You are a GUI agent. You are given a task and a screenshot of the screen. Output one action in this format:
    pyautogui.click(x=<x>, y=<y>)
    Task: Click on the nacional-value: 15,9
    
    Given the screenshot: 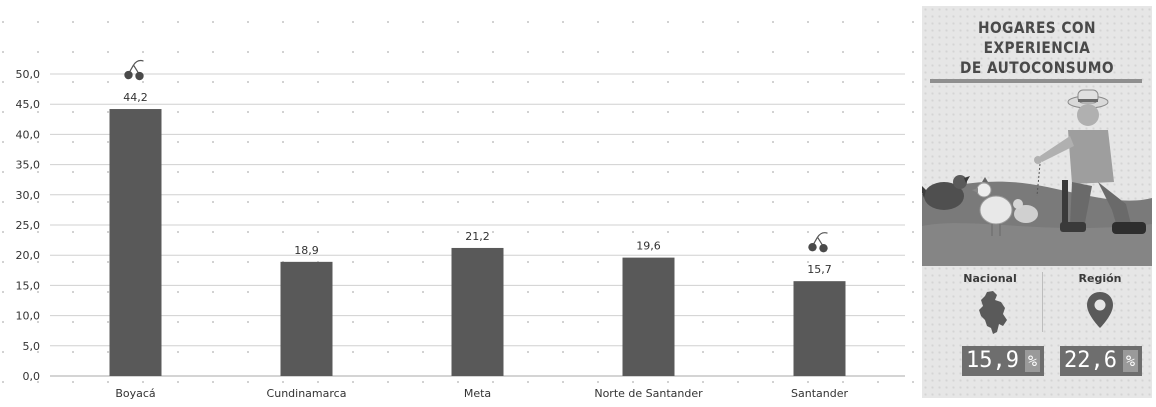 What is the action you would take?
    pyautogui.click(x=992, y=360)
    